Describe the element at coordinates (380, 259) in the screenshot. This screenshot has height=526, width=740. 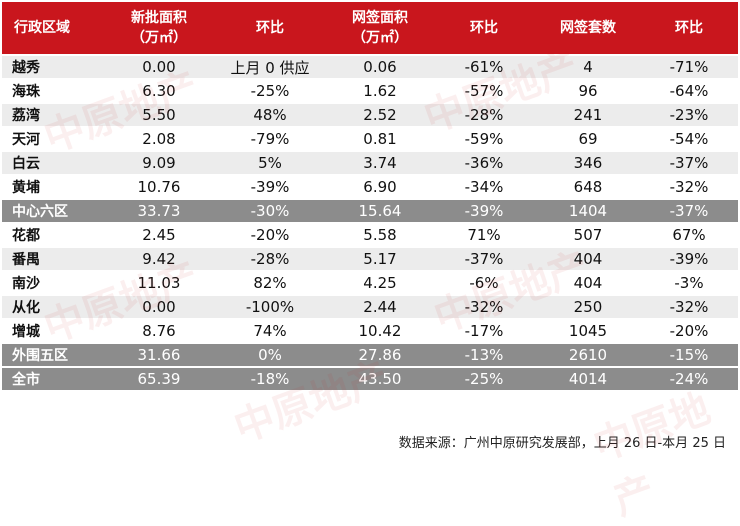
I see `data-cell: 5.17` at that location.